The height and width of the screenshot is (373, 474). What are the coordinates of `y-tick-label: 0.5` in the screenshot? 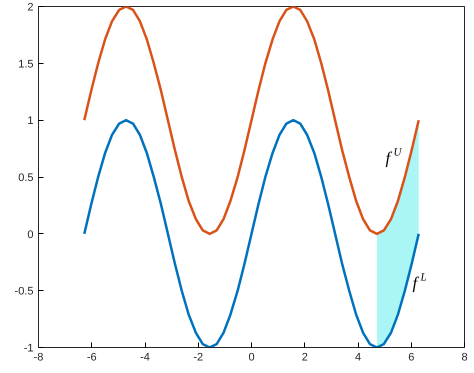 It's located at (26, 178).